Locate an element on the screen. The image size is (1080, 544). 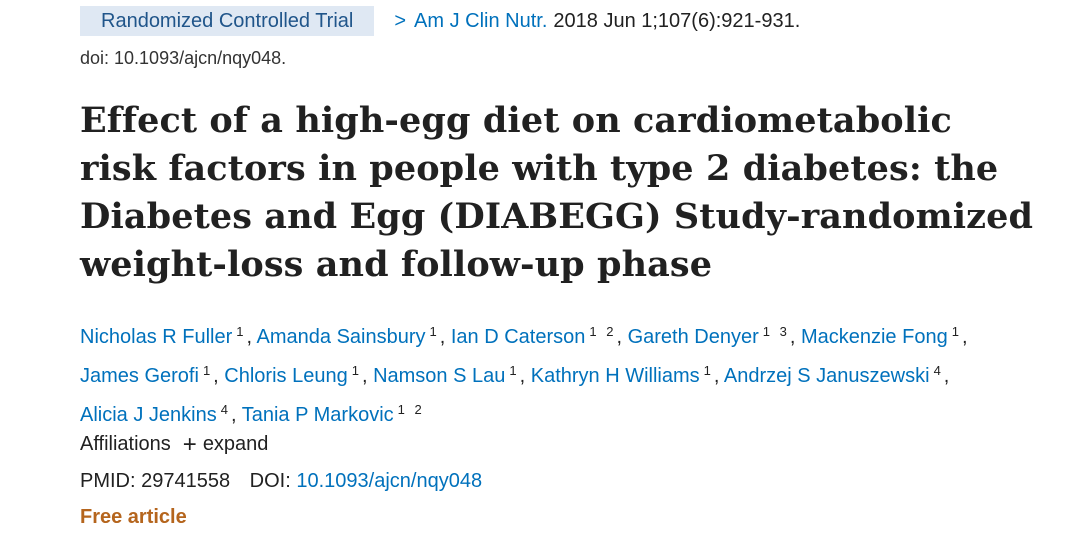
expand-label: expand is located at coordinates (235, 444).